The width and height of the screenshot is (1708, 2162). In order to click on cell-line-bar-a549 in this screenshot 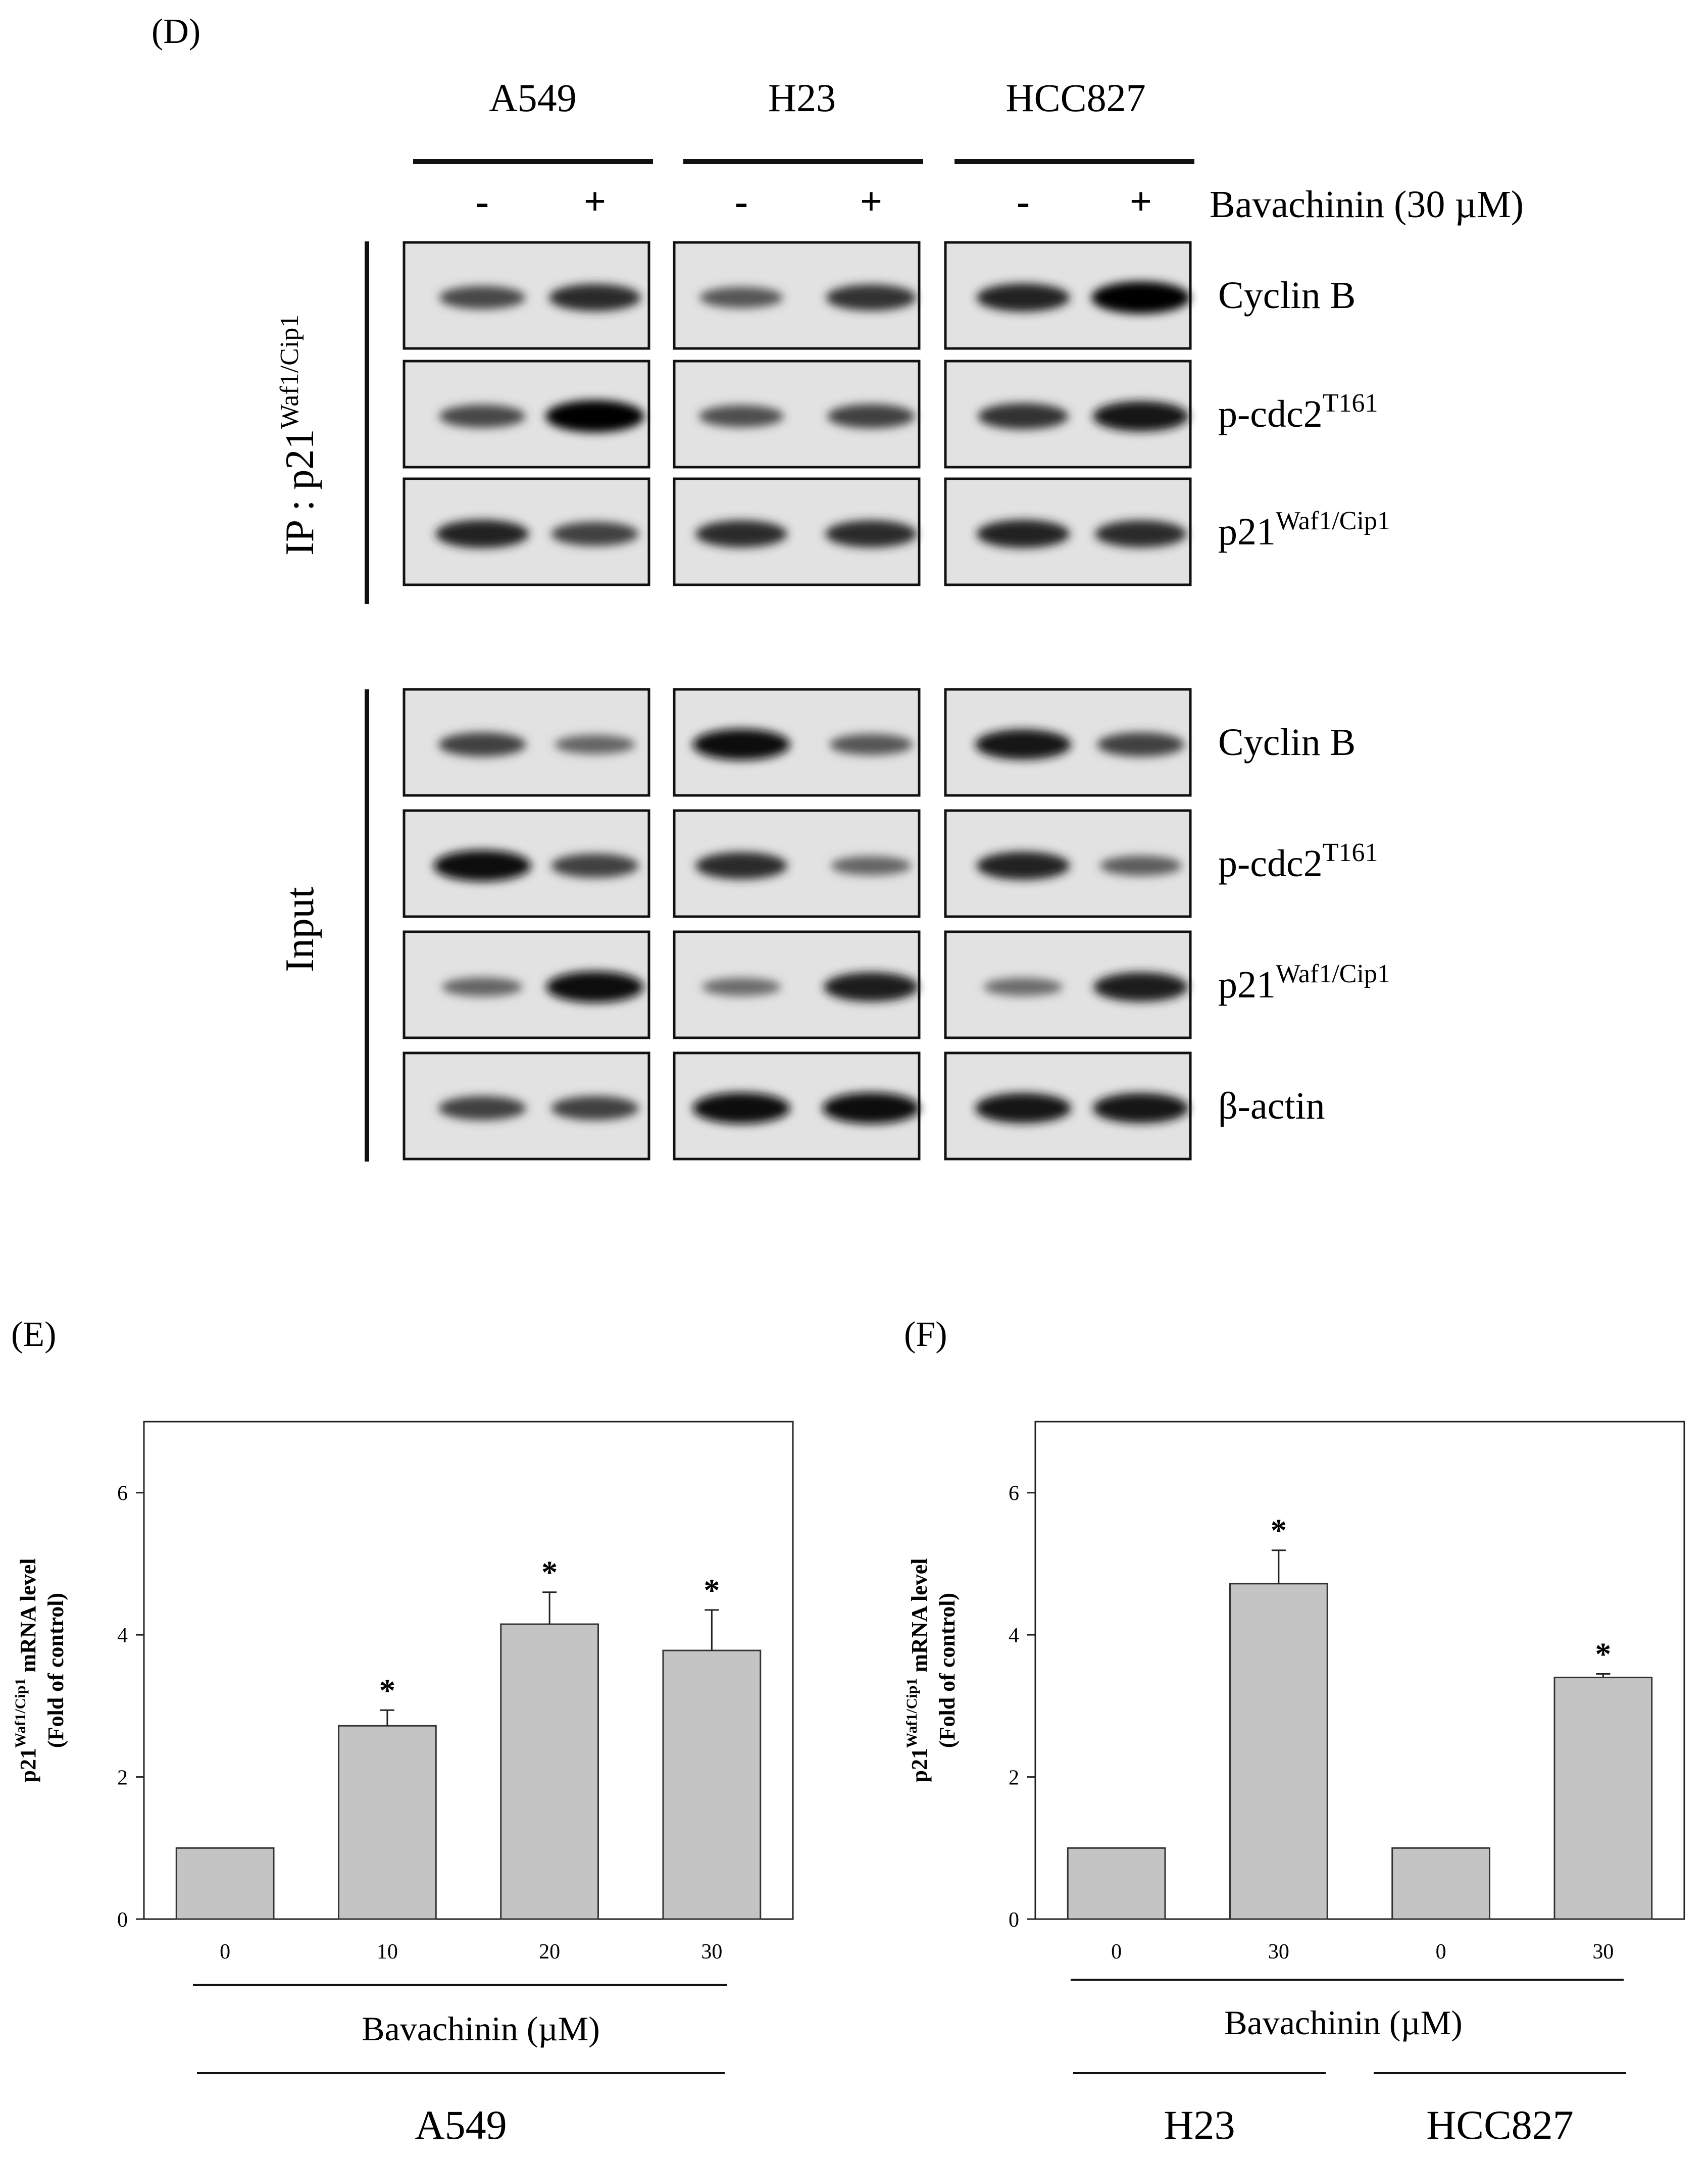, I will do `click(533, 161)`.